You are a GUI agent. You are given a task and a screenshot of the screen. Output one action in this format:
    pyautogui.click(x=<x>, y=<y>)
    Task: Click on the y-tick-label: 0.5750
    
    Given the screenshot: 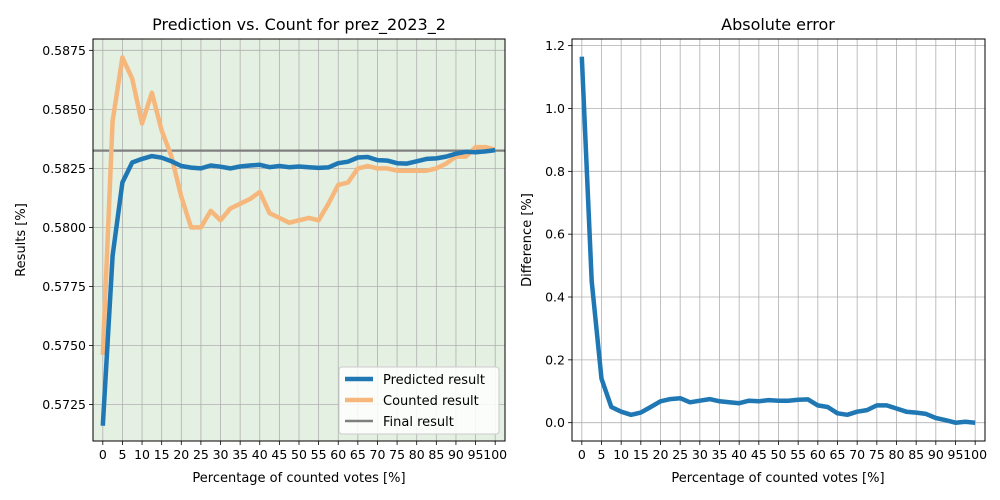 What is the action you would take?
    pyautogui.click(x=64, y=345)
    